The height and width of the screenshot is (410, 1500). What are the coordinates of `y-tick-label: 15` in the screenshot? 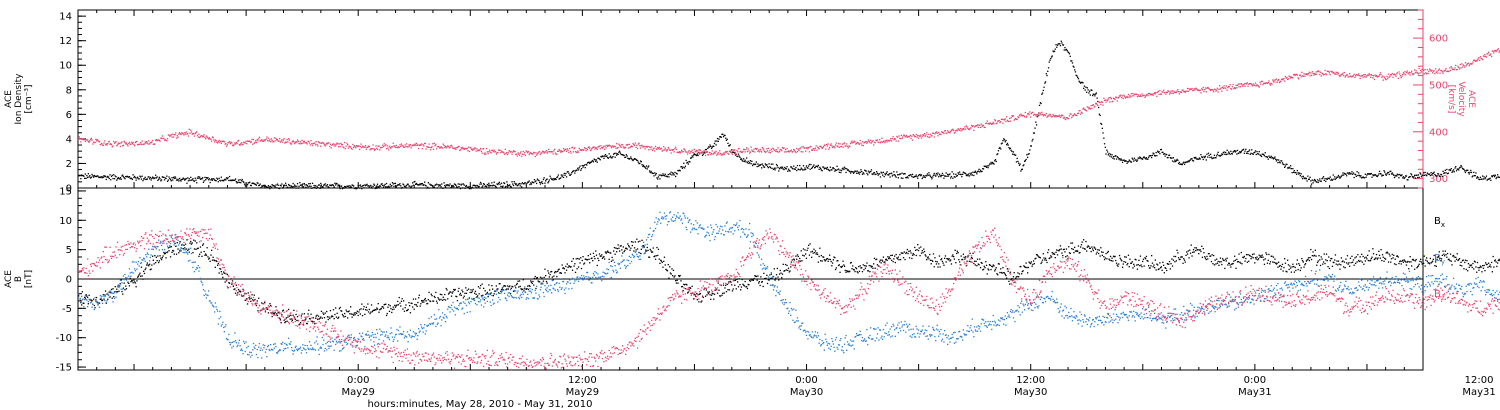 It's located at (65, 191).